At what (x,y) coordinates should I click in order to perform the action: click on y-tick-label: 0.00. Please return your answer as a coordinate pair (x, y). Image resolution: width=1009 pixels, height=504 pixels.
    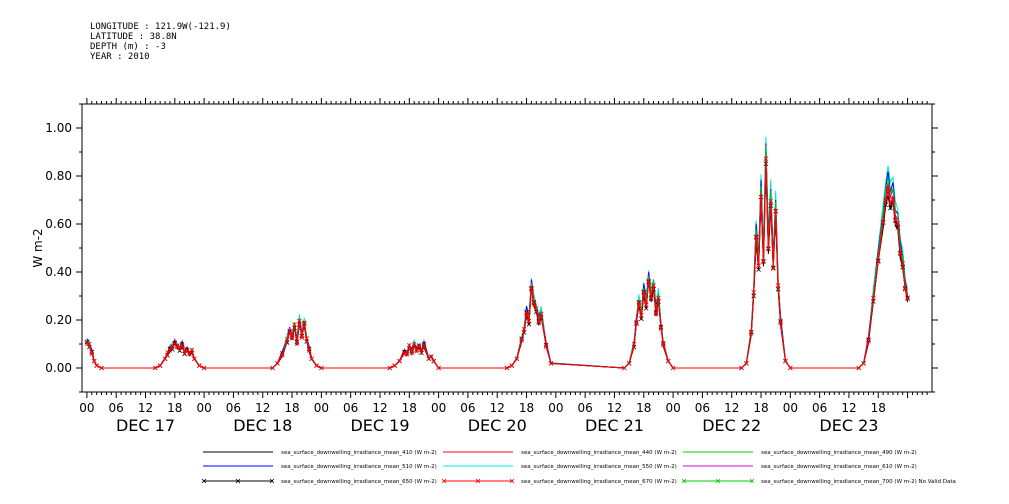
    Looking at the image, I should click on (58, 368).